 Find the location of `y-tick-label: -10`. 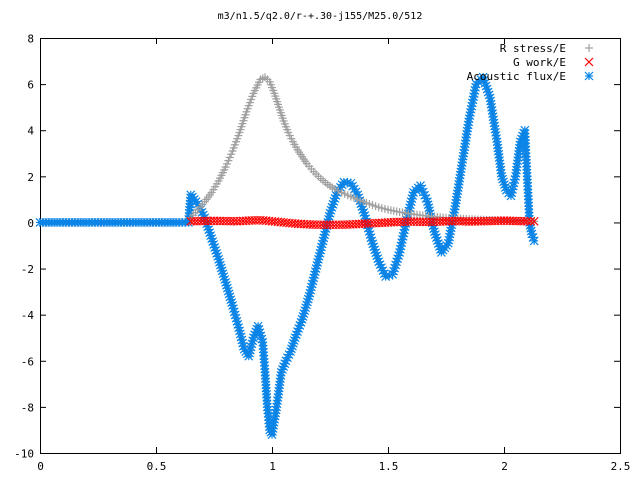

y-tick-label: -10 is located at coordinates (24, 454).